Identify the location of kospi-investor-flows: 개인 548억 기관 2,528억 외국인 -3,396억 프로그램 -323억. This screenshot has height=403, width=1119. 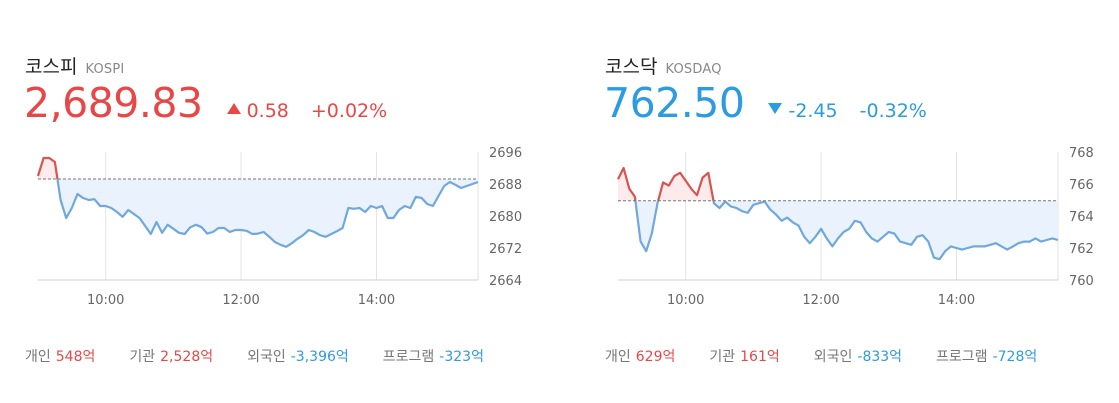
(271, 356).